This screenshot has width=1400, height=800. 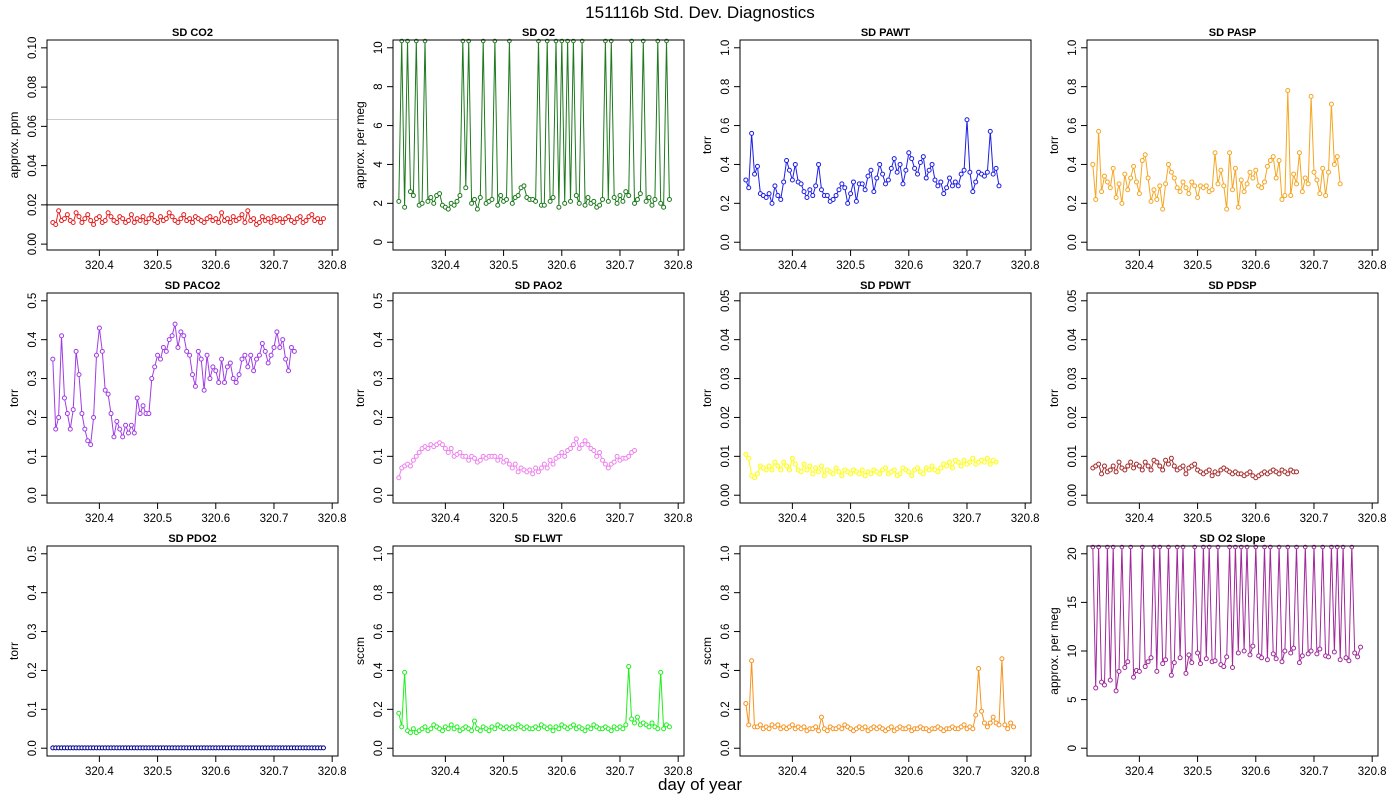 I want to click on y-tick-label: 0.5, so click(x=33, y=554).